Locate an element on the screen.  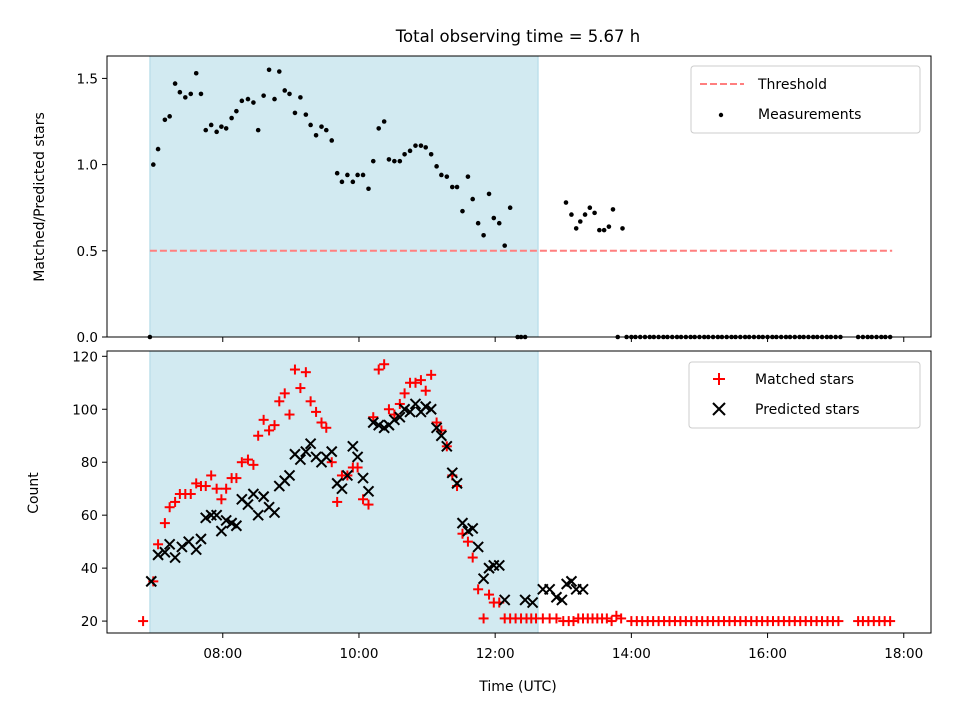
legend-predicted-swatch is located at coordinates (719, 409).